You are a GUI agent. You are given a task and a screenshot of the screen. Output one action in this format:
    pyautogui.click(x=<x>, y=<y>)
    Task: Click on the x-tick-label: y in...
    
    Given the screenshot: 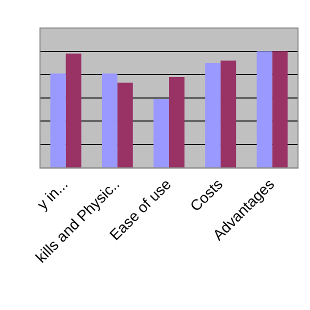 What is the action you would take?
    pyautogui.click(x=53, y=195)
    